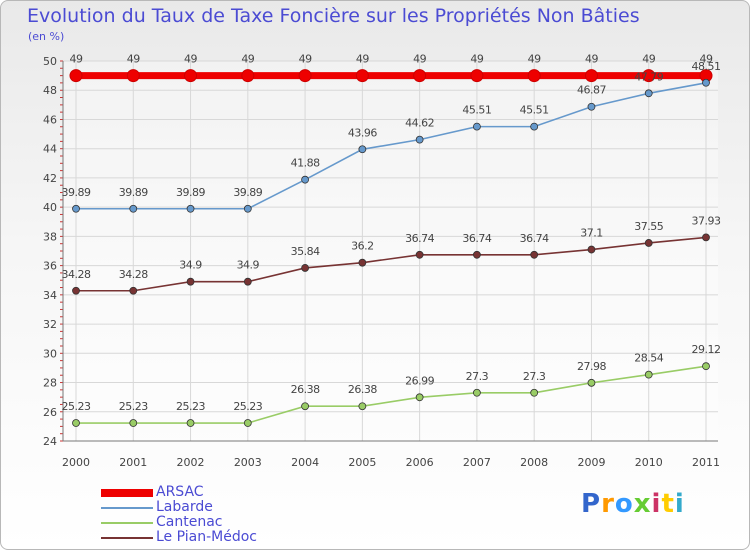 The image size is (750, 550). Describe the element at coordinates (706, 237) in the screenshot. I see `point-le-pian-m-doc-2011` at that location.